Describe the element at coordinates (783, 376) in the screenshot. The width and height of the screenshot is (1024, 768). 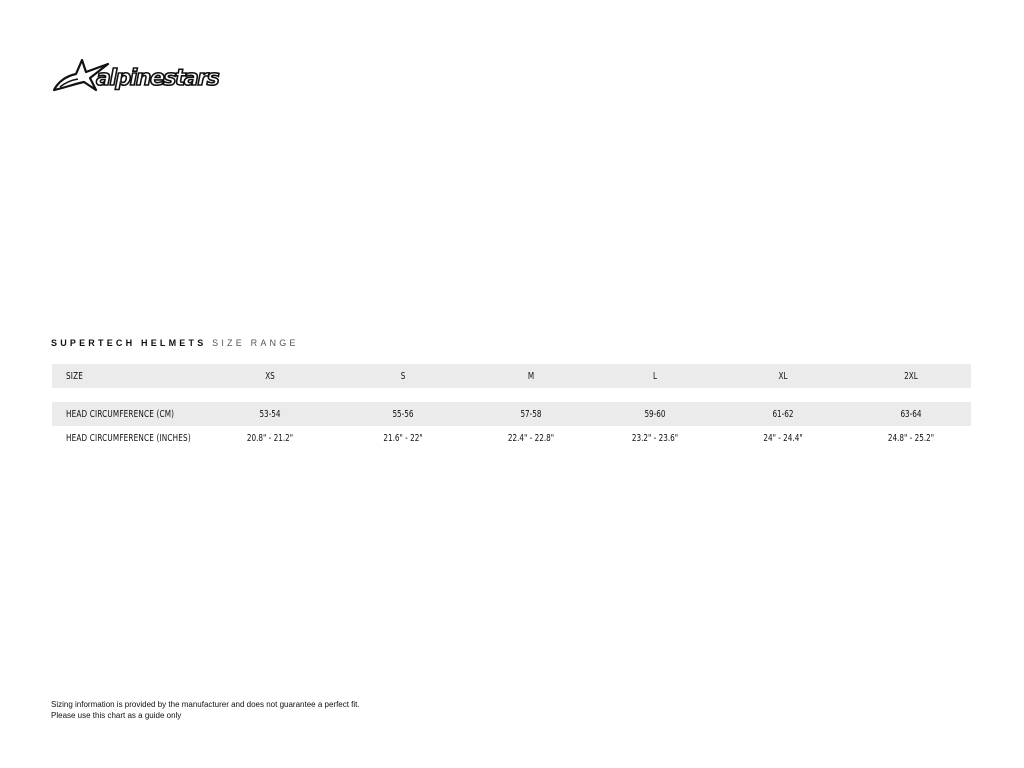
I see `size-cell: XL` at that location.